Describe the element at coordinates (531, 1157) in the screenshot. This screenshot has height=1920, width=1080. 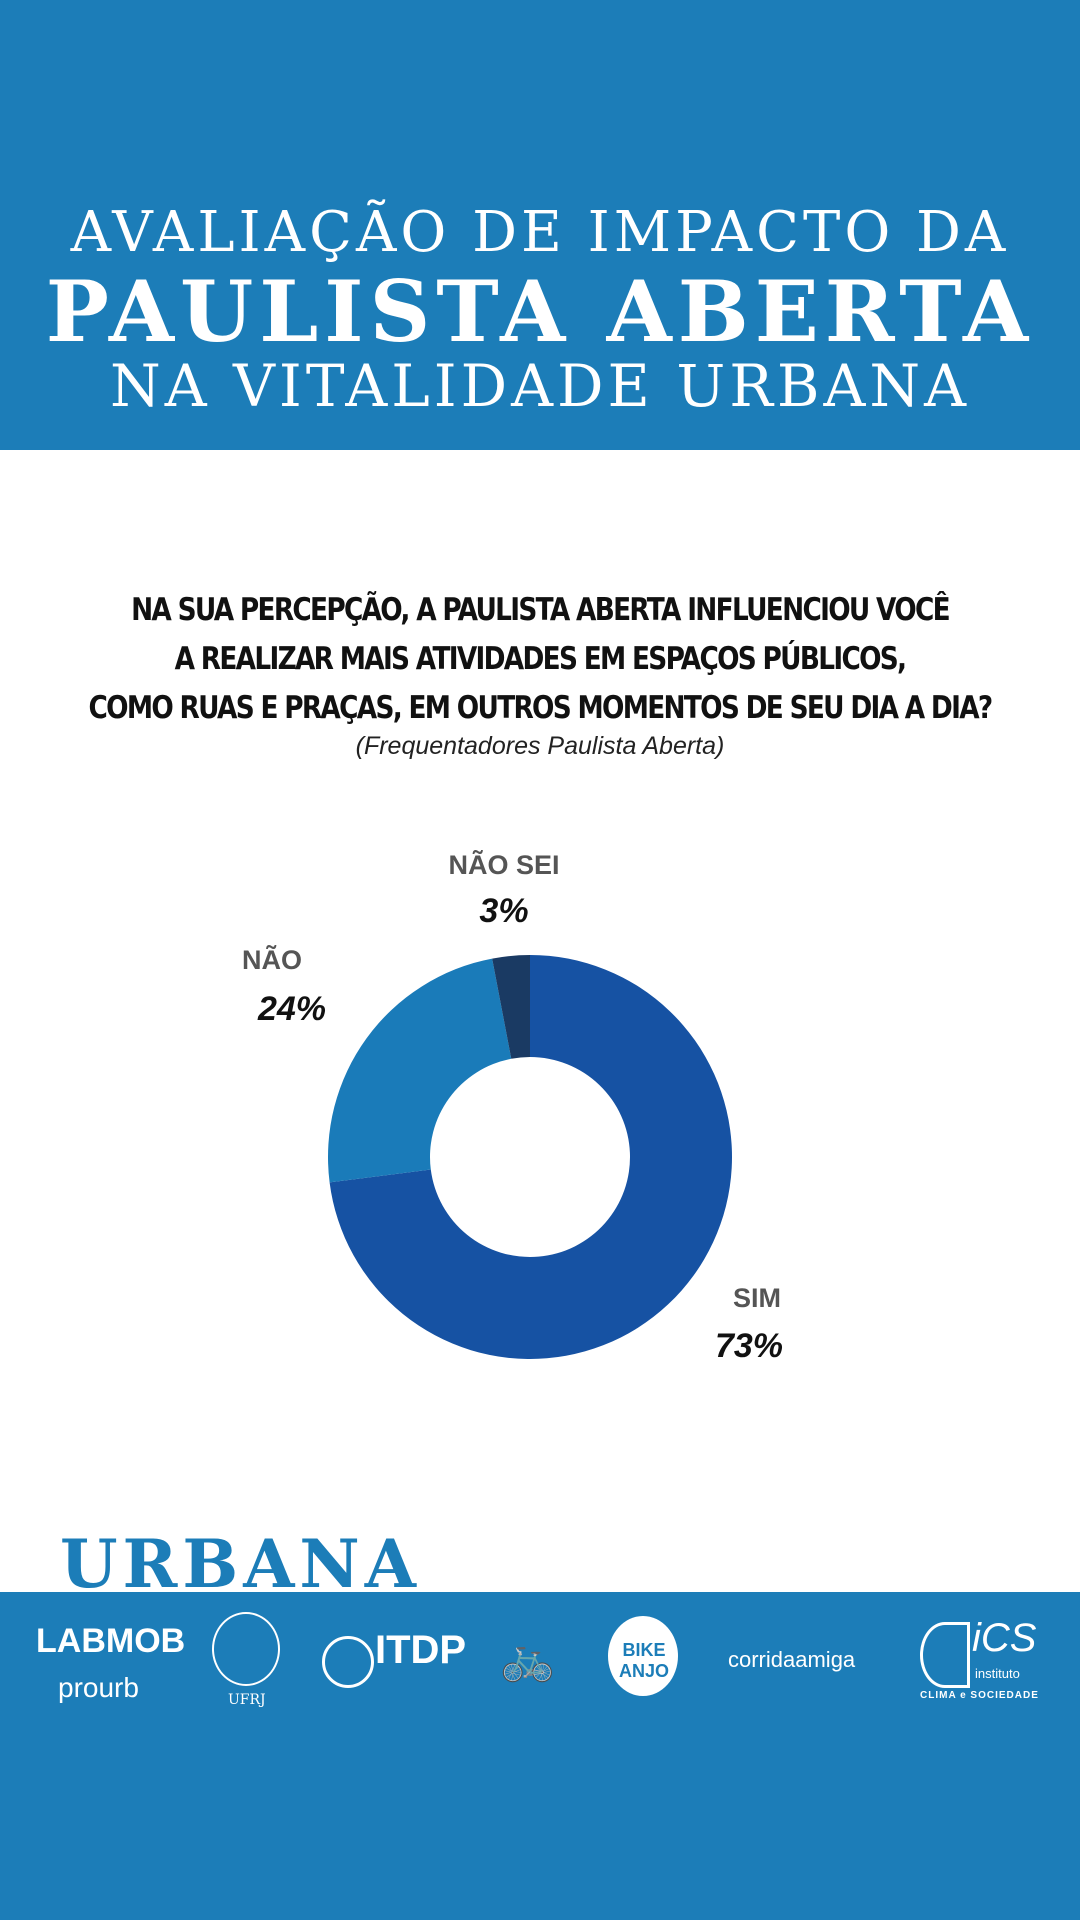
I see `donut-slice-sim` at that location.